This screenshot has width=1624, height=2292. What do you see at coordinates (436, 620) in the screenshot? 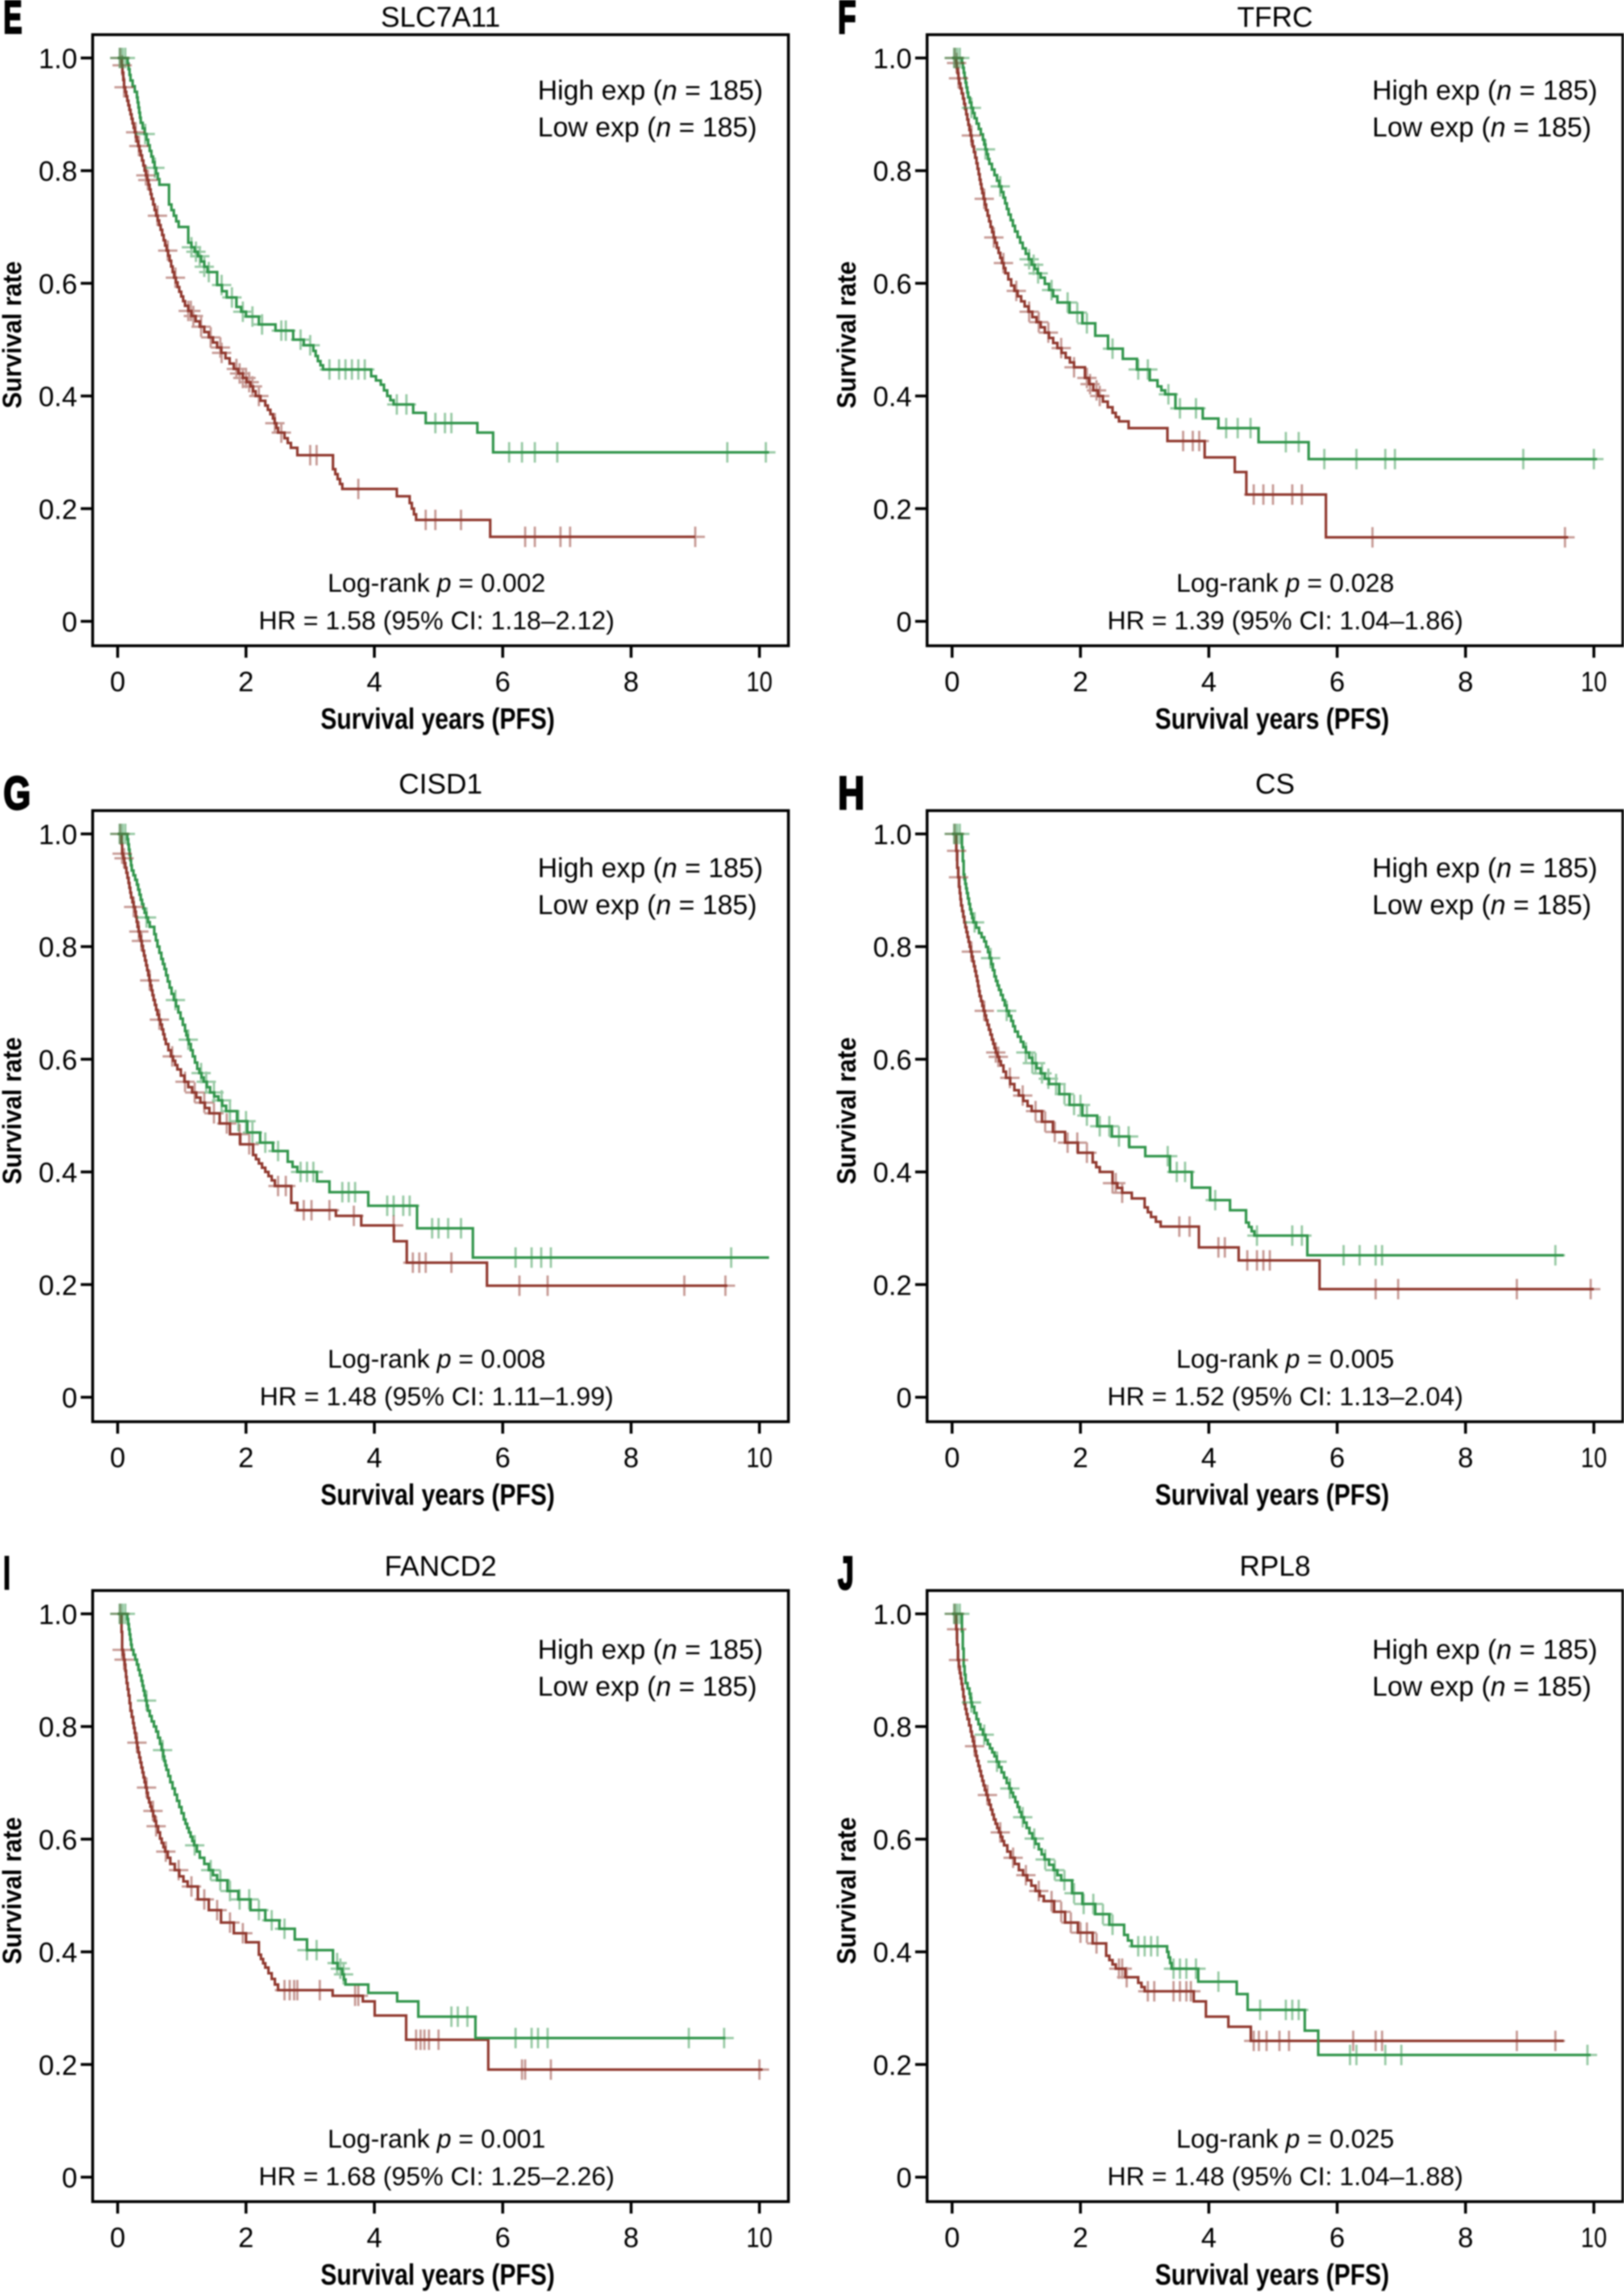
I see `svg-text: HR = 1.58 (95% CI: 1.18–2.12)` at bounding box center [436, 620].